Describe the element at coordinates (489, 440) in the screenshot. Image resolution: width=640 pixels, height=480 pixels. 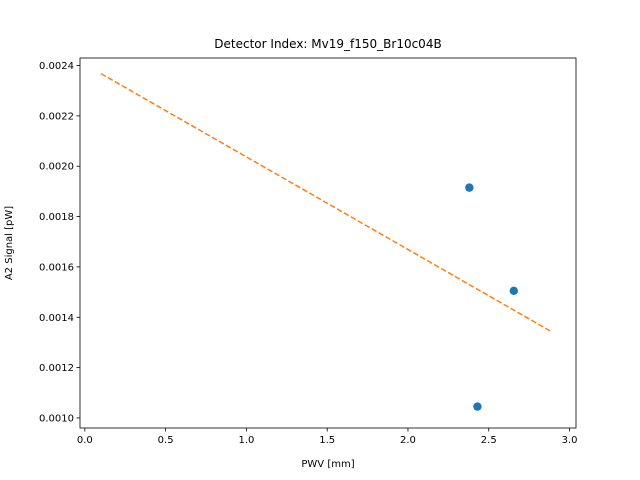
I see `x-tick-label: 2.5` at that location.